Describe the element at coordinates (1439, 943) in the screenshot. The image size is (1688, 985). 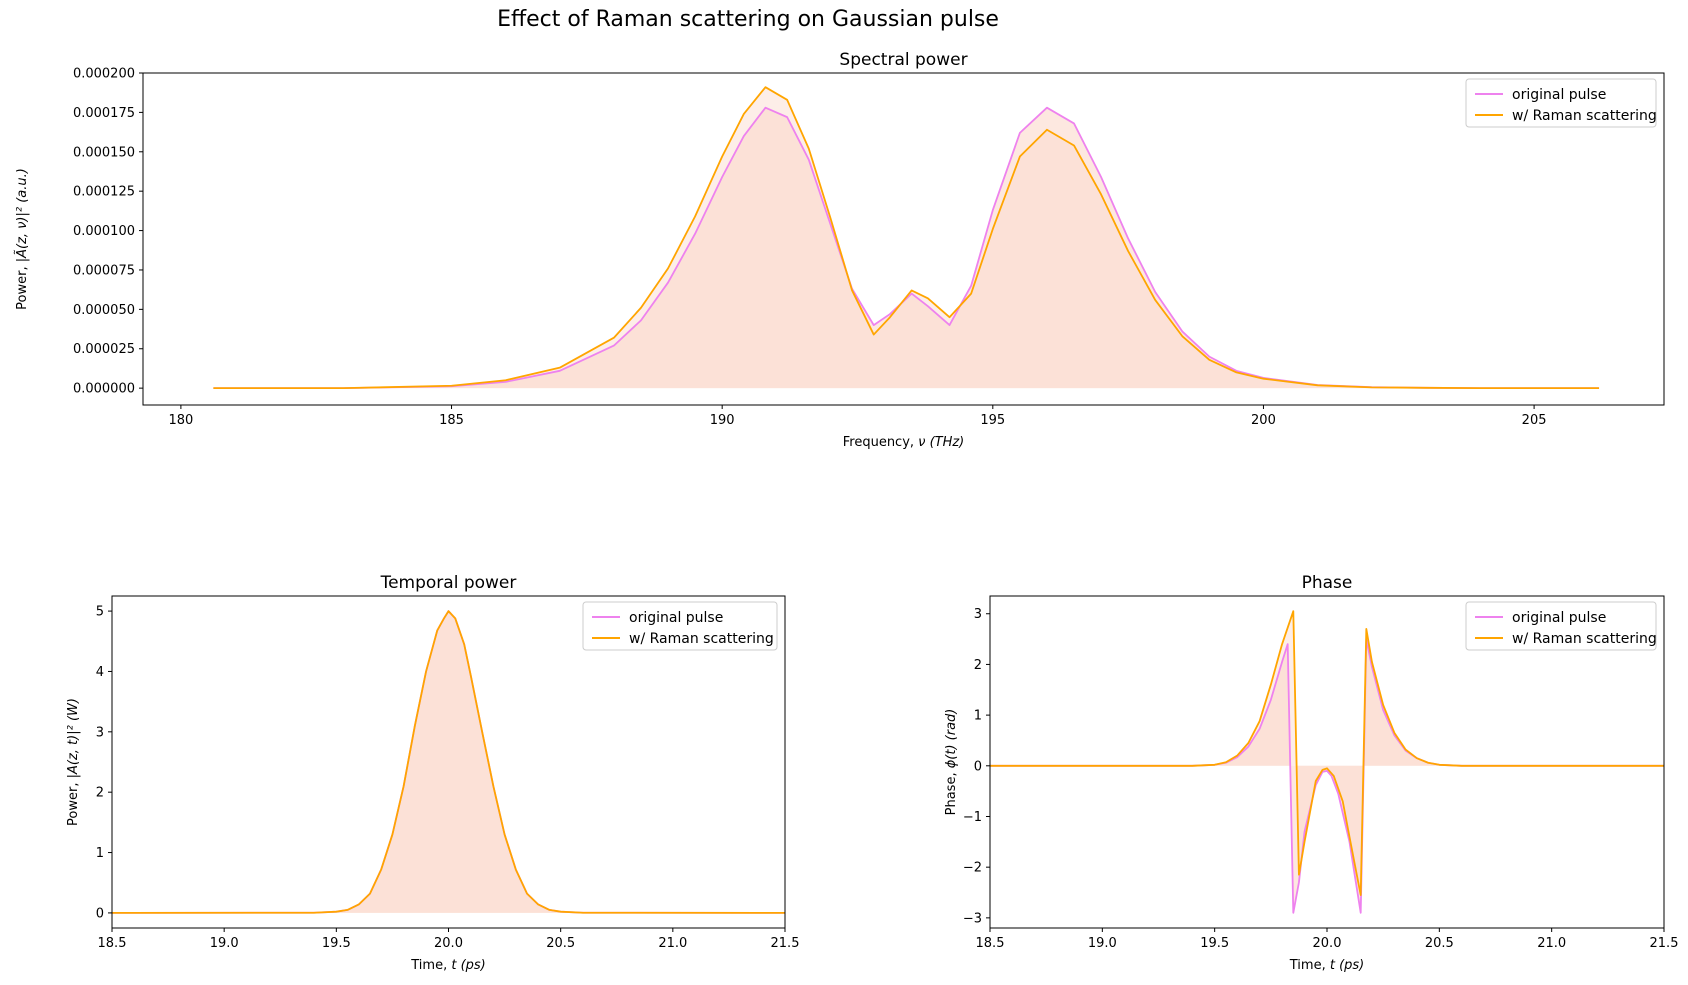
I see `phase-xtick-label: 20.5` at that location.